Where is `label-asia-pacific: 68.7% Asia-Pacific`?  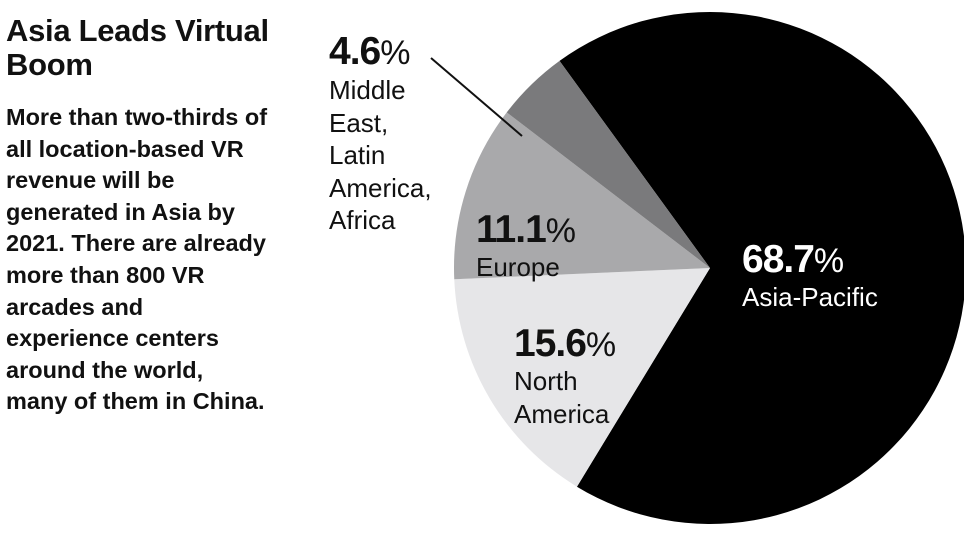
label-asia-pacific: 68.7% Asia-Pacific is located at coordinates (810, 277).